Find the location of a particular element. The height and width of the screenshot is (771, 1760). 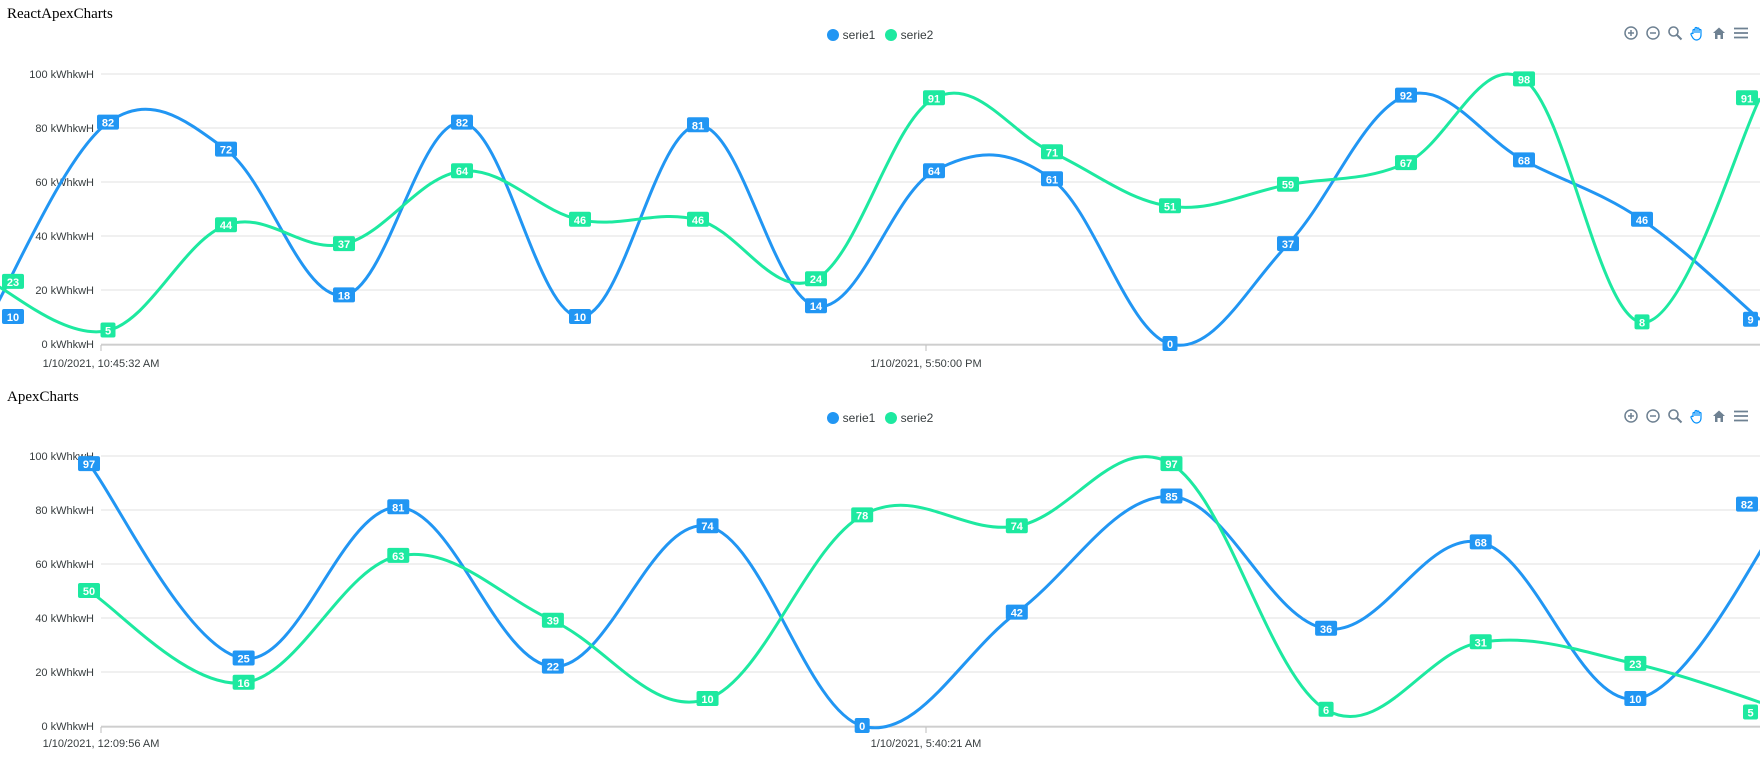

data-label-text: 24 is located at coordinates (816, 280).